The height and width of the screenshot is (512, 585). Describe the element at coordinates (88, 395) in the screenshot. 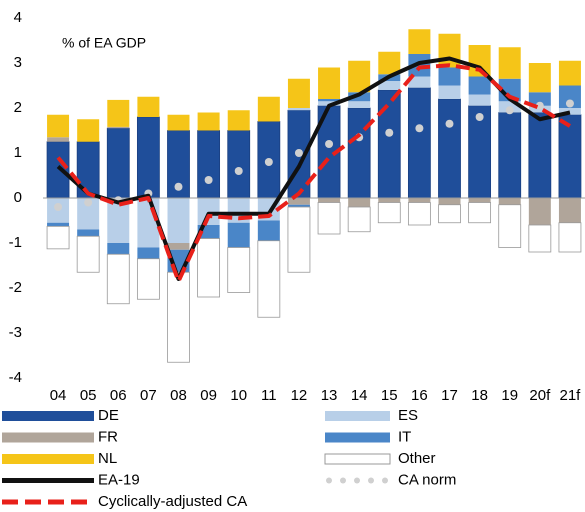

I see `x-tick-label: 05` at that location.